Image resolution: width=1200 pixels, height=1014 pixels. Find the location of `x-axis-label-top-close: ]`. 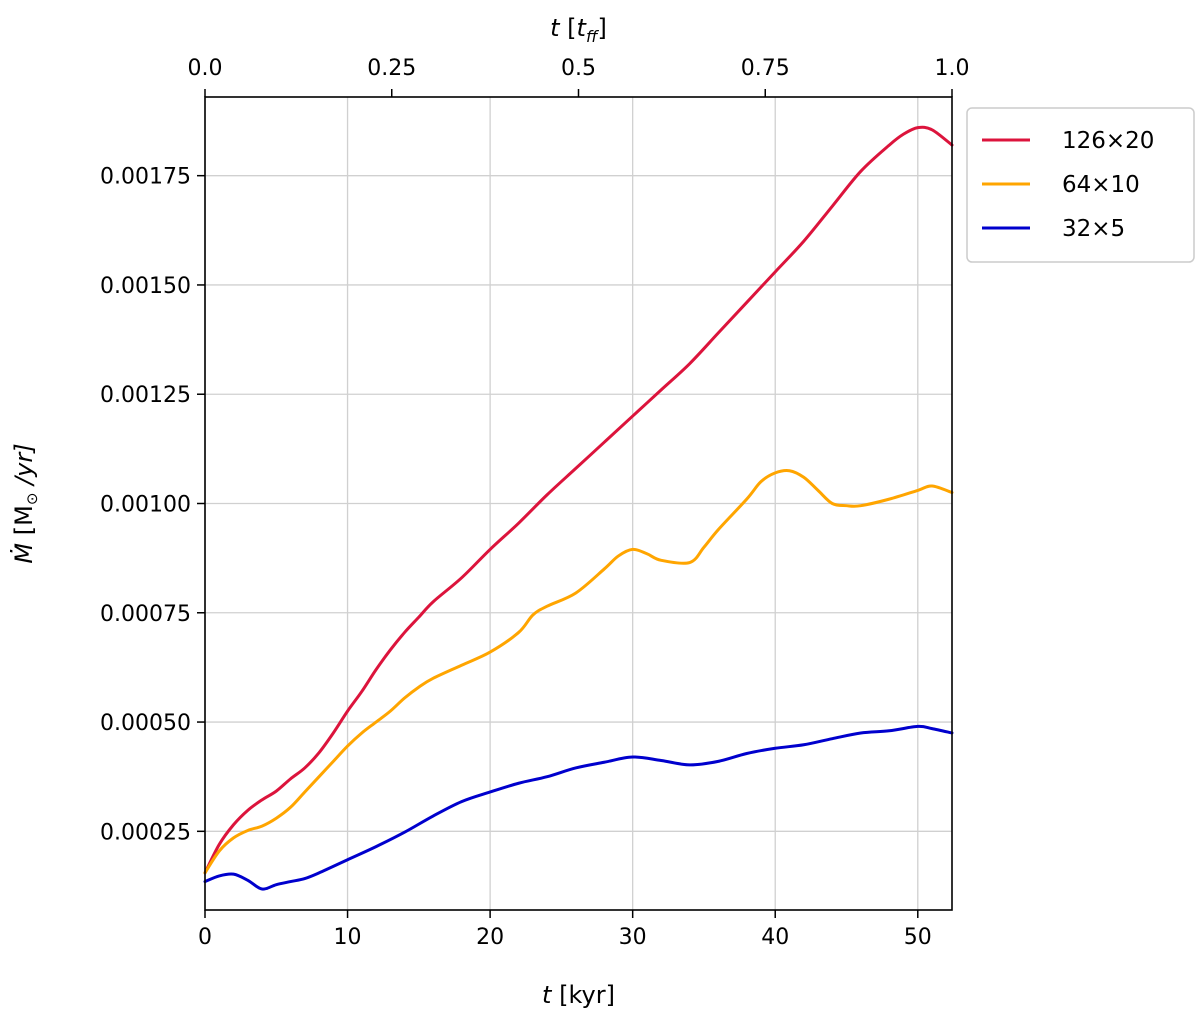

x-axis-label-top-close: ] is located at coordinates (602, 28).